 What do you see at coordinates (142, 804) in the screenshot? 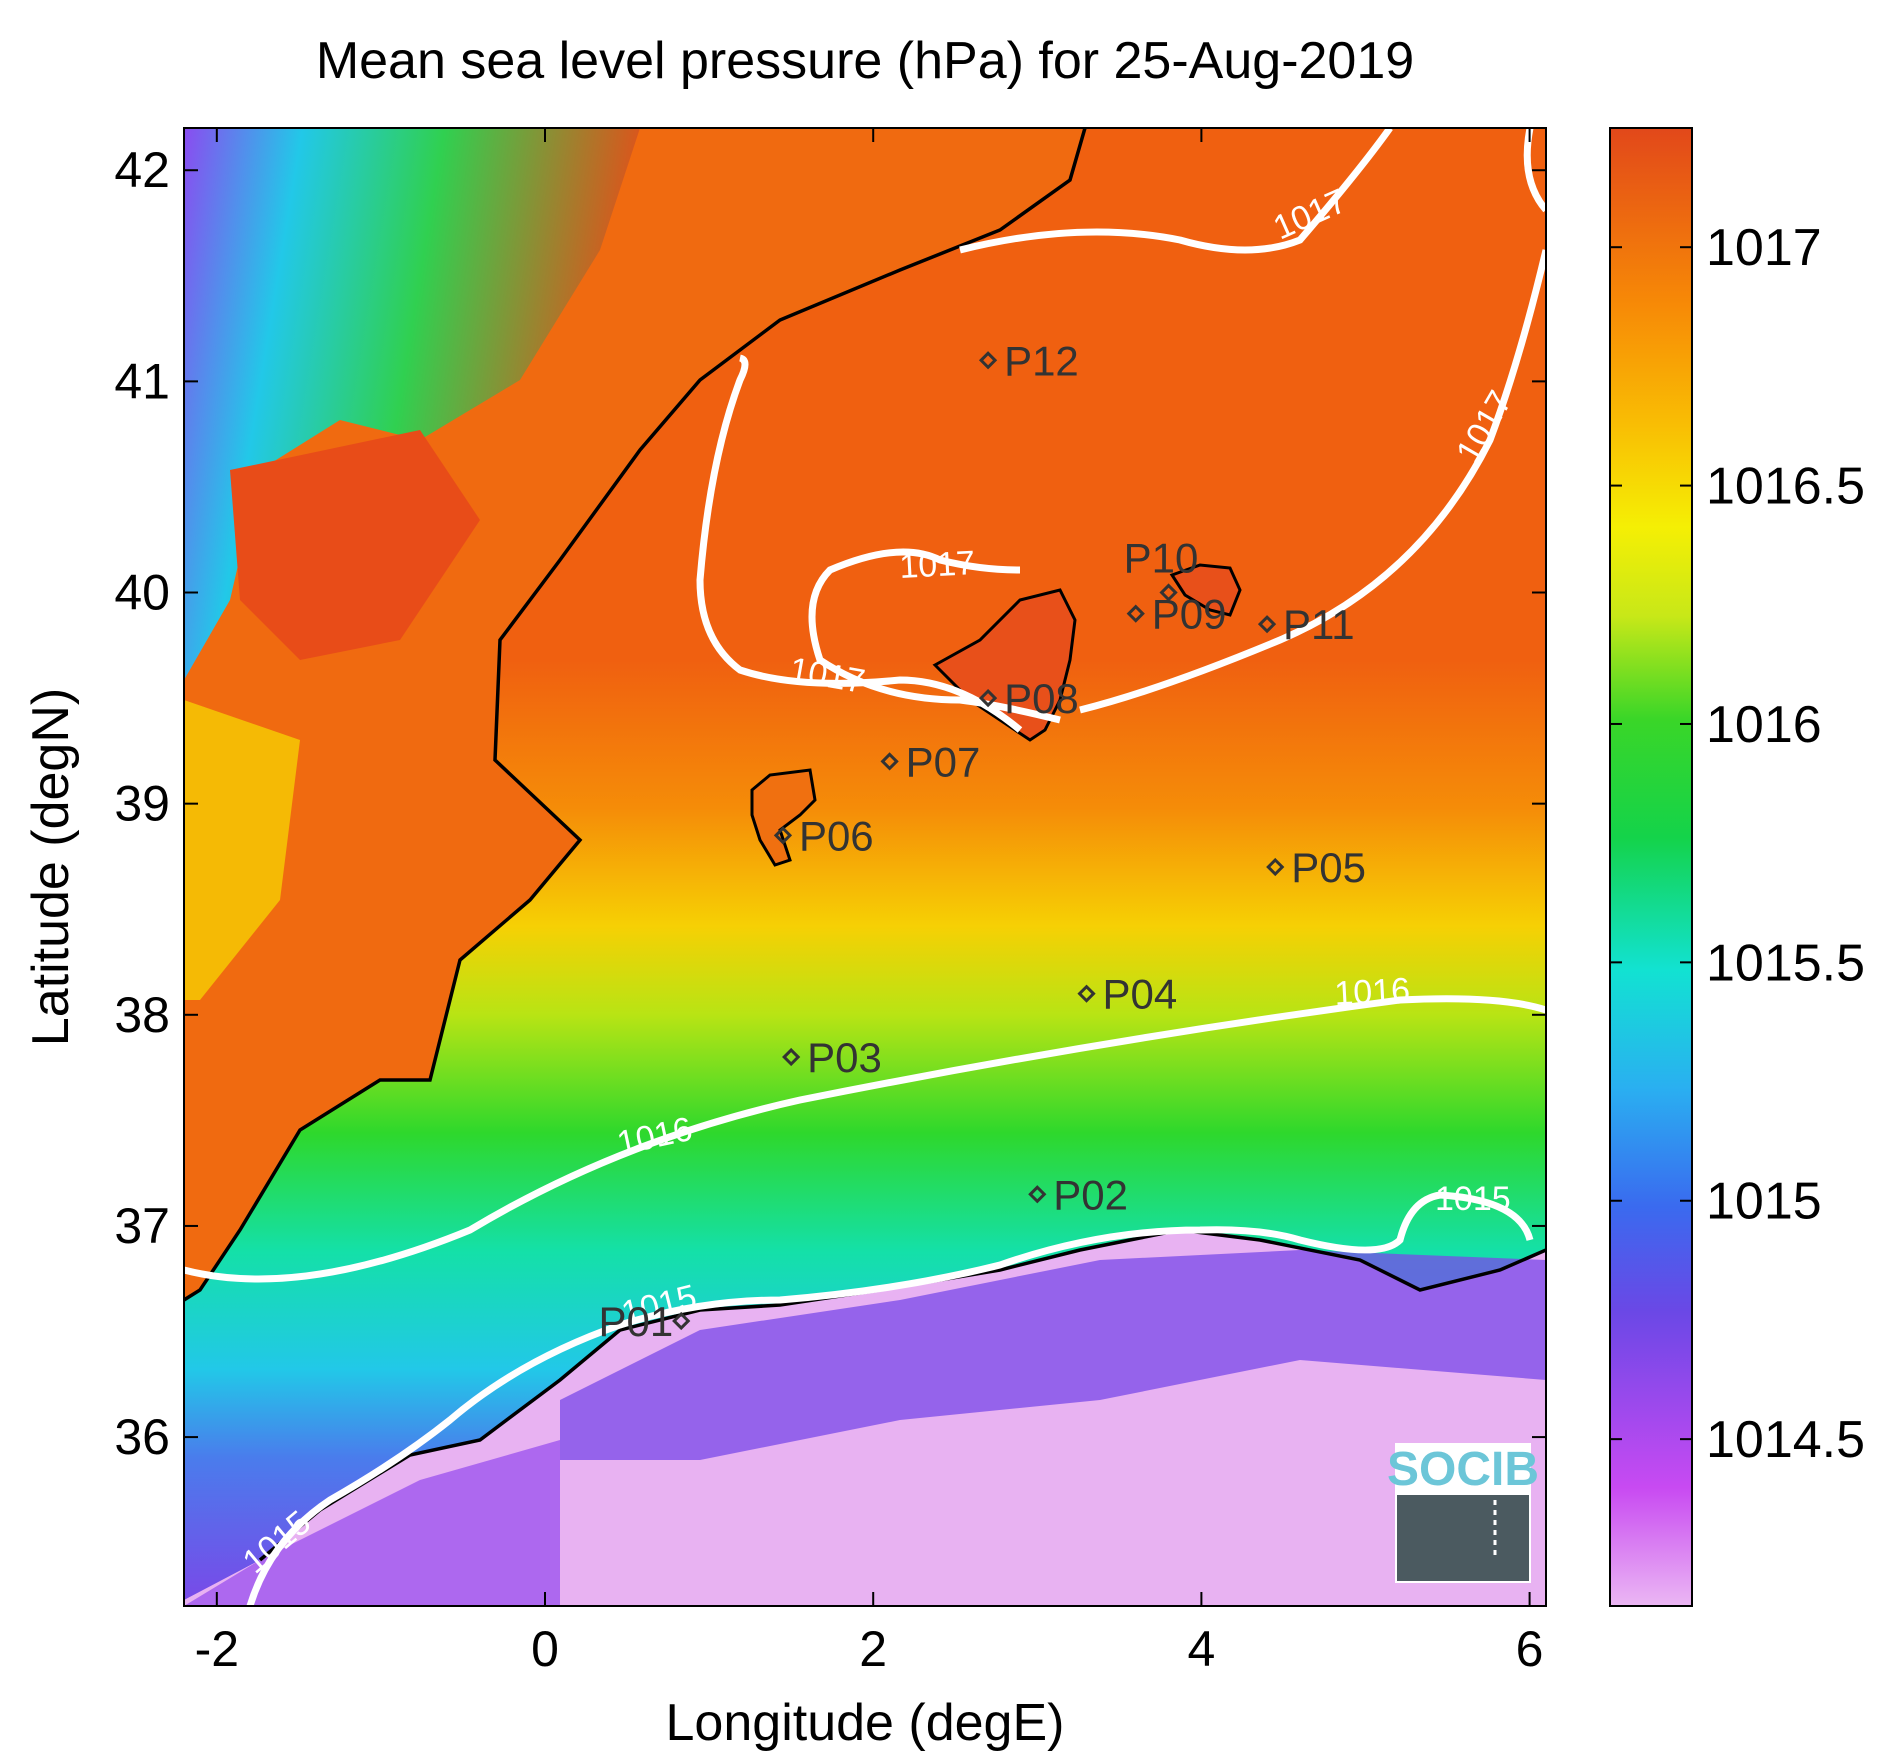
I see `y-tick-label: 39` at bounding box center [142, 804].